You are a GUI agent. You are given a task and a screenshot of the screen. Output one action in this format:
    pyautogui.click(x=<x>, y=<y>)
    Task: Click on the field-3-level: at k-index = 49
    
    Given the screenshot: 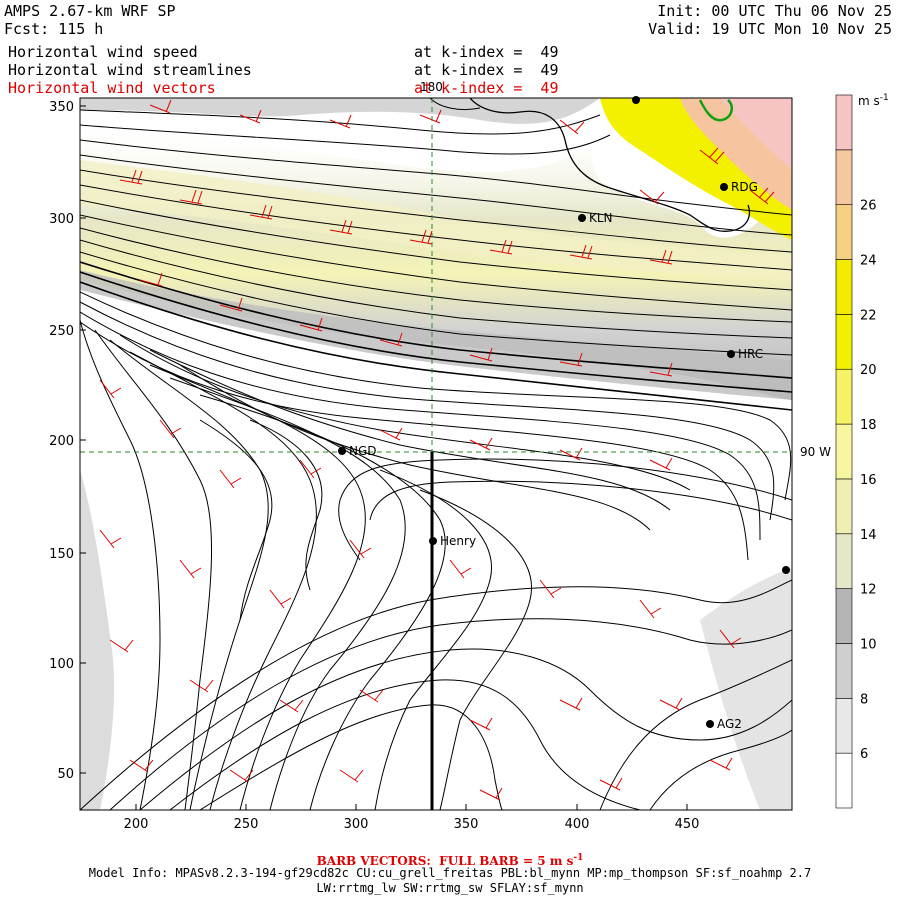 What is the action you would take?
    pyautogui.click(x=486, y=88)
    